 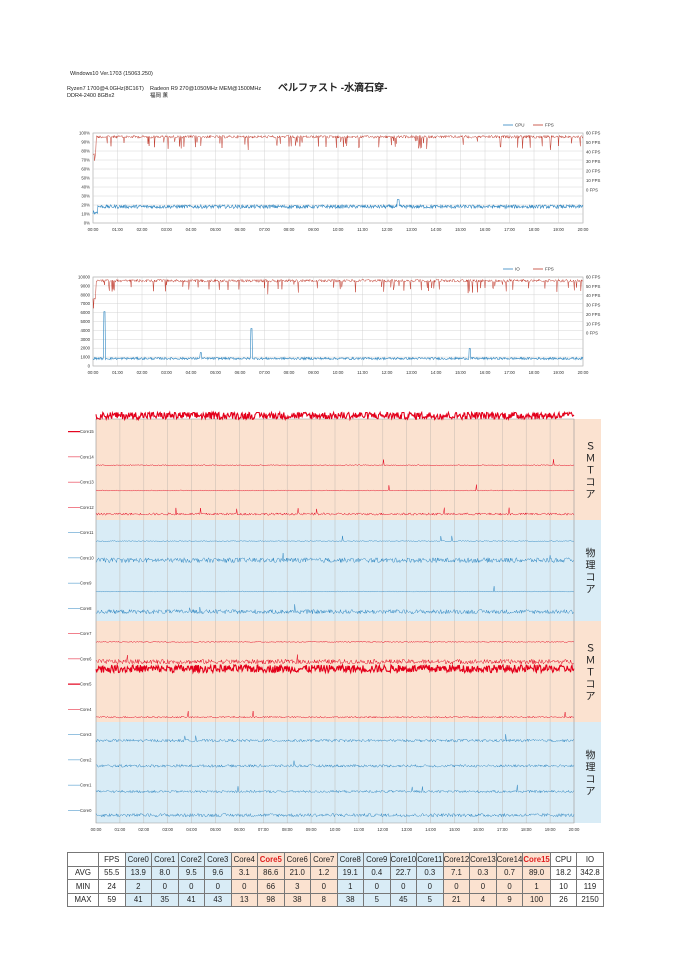 What do you see at coordinates (86, 709) in the screenshot?
I see `core-label: Core4` at bounding box center [86, 709].